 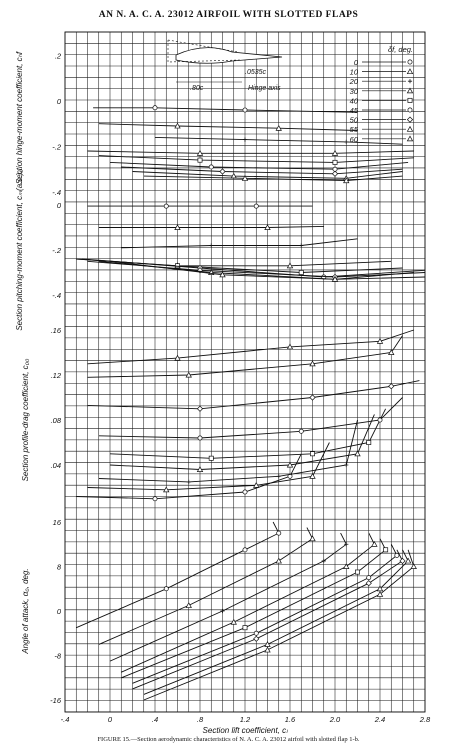 I want to click on inset-gap-label: .0535c, so click(x=256, y=72).